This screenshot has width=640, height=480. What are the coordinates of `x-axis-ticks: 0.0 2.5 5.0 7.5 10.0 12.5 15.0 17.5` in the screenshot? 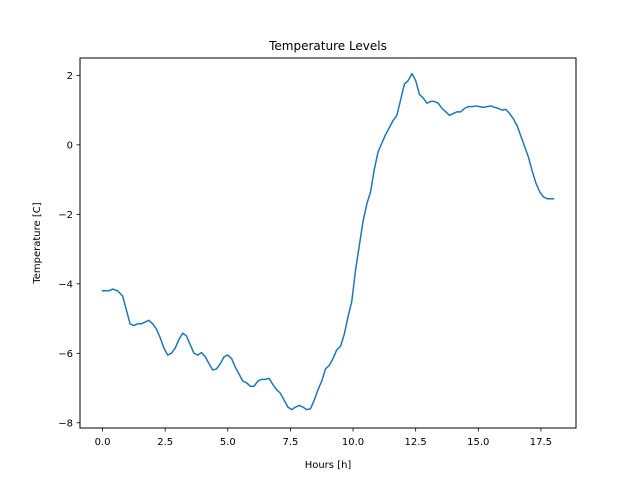 It's located at (323, 438).